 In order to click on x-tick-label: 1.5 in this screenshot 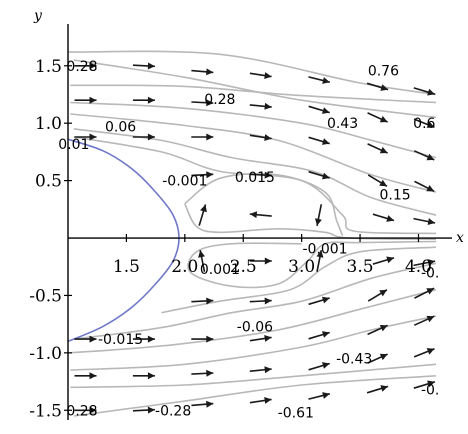, I will do `click(126, 267)`.